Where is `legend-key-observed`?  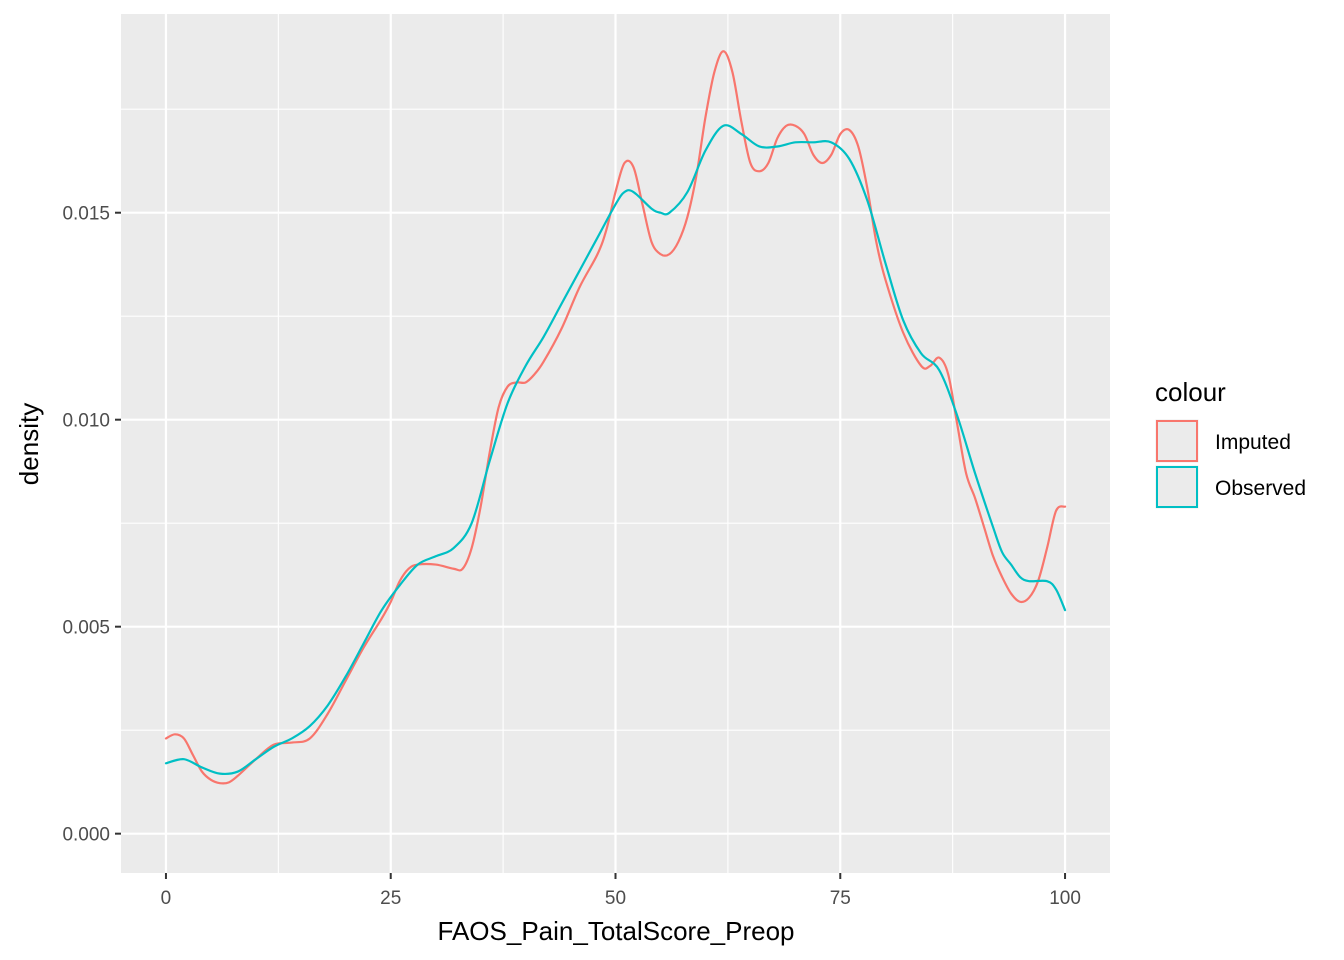 legend-key-observed is located at coordinates (1177, 487).